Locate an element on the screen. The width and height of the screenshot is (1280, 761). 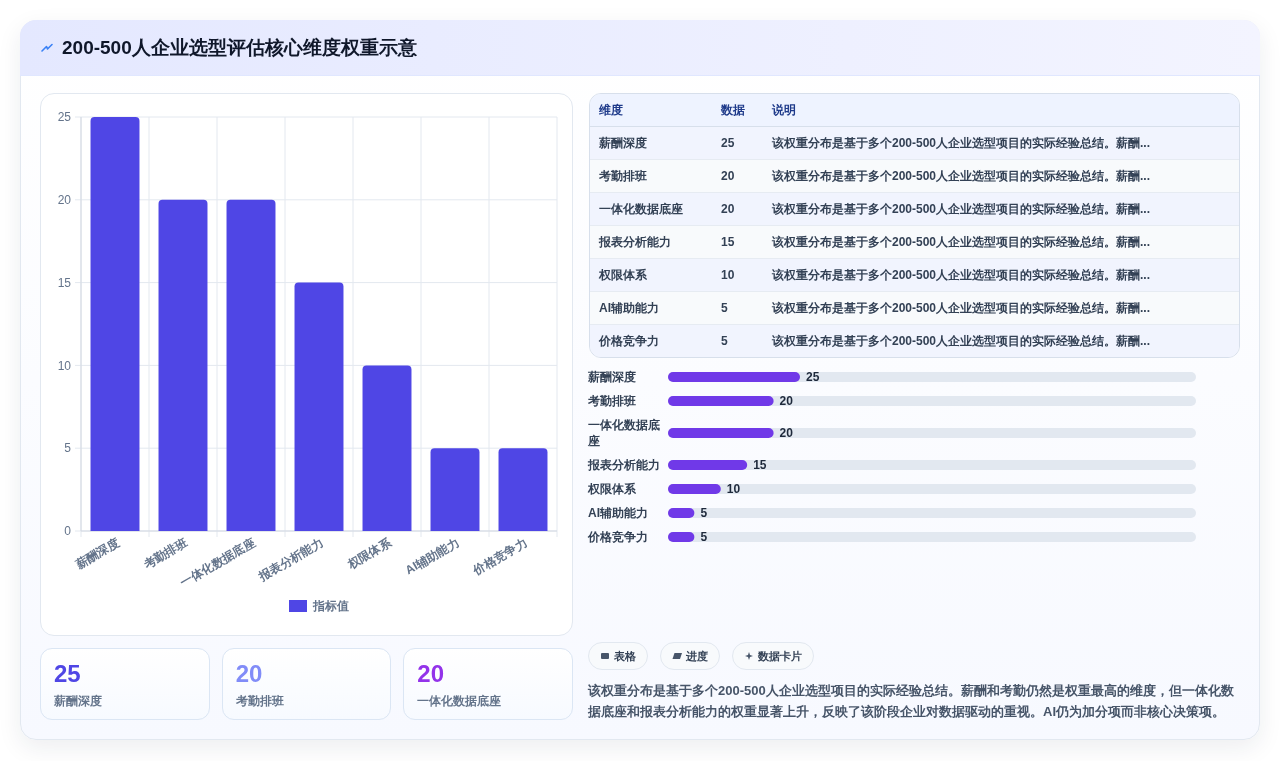
y-tick-label: 15 is located at coordinates (64, 282).